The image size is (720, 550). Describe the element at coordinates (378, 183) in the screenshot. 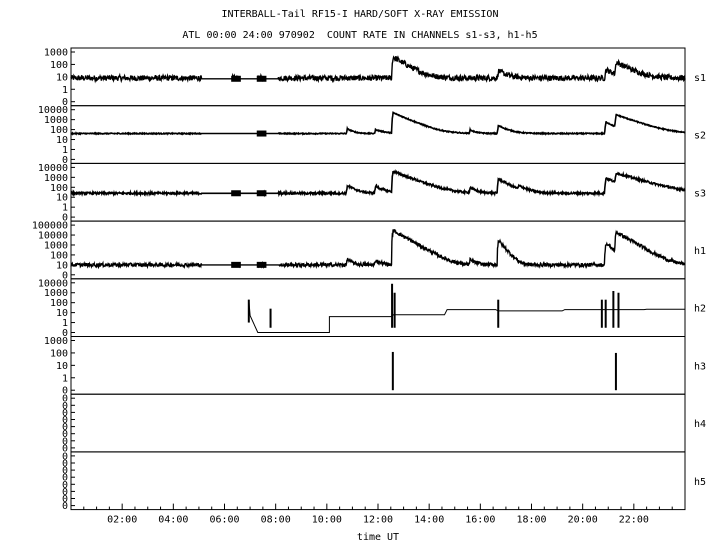

I see `series-s3` at that location.